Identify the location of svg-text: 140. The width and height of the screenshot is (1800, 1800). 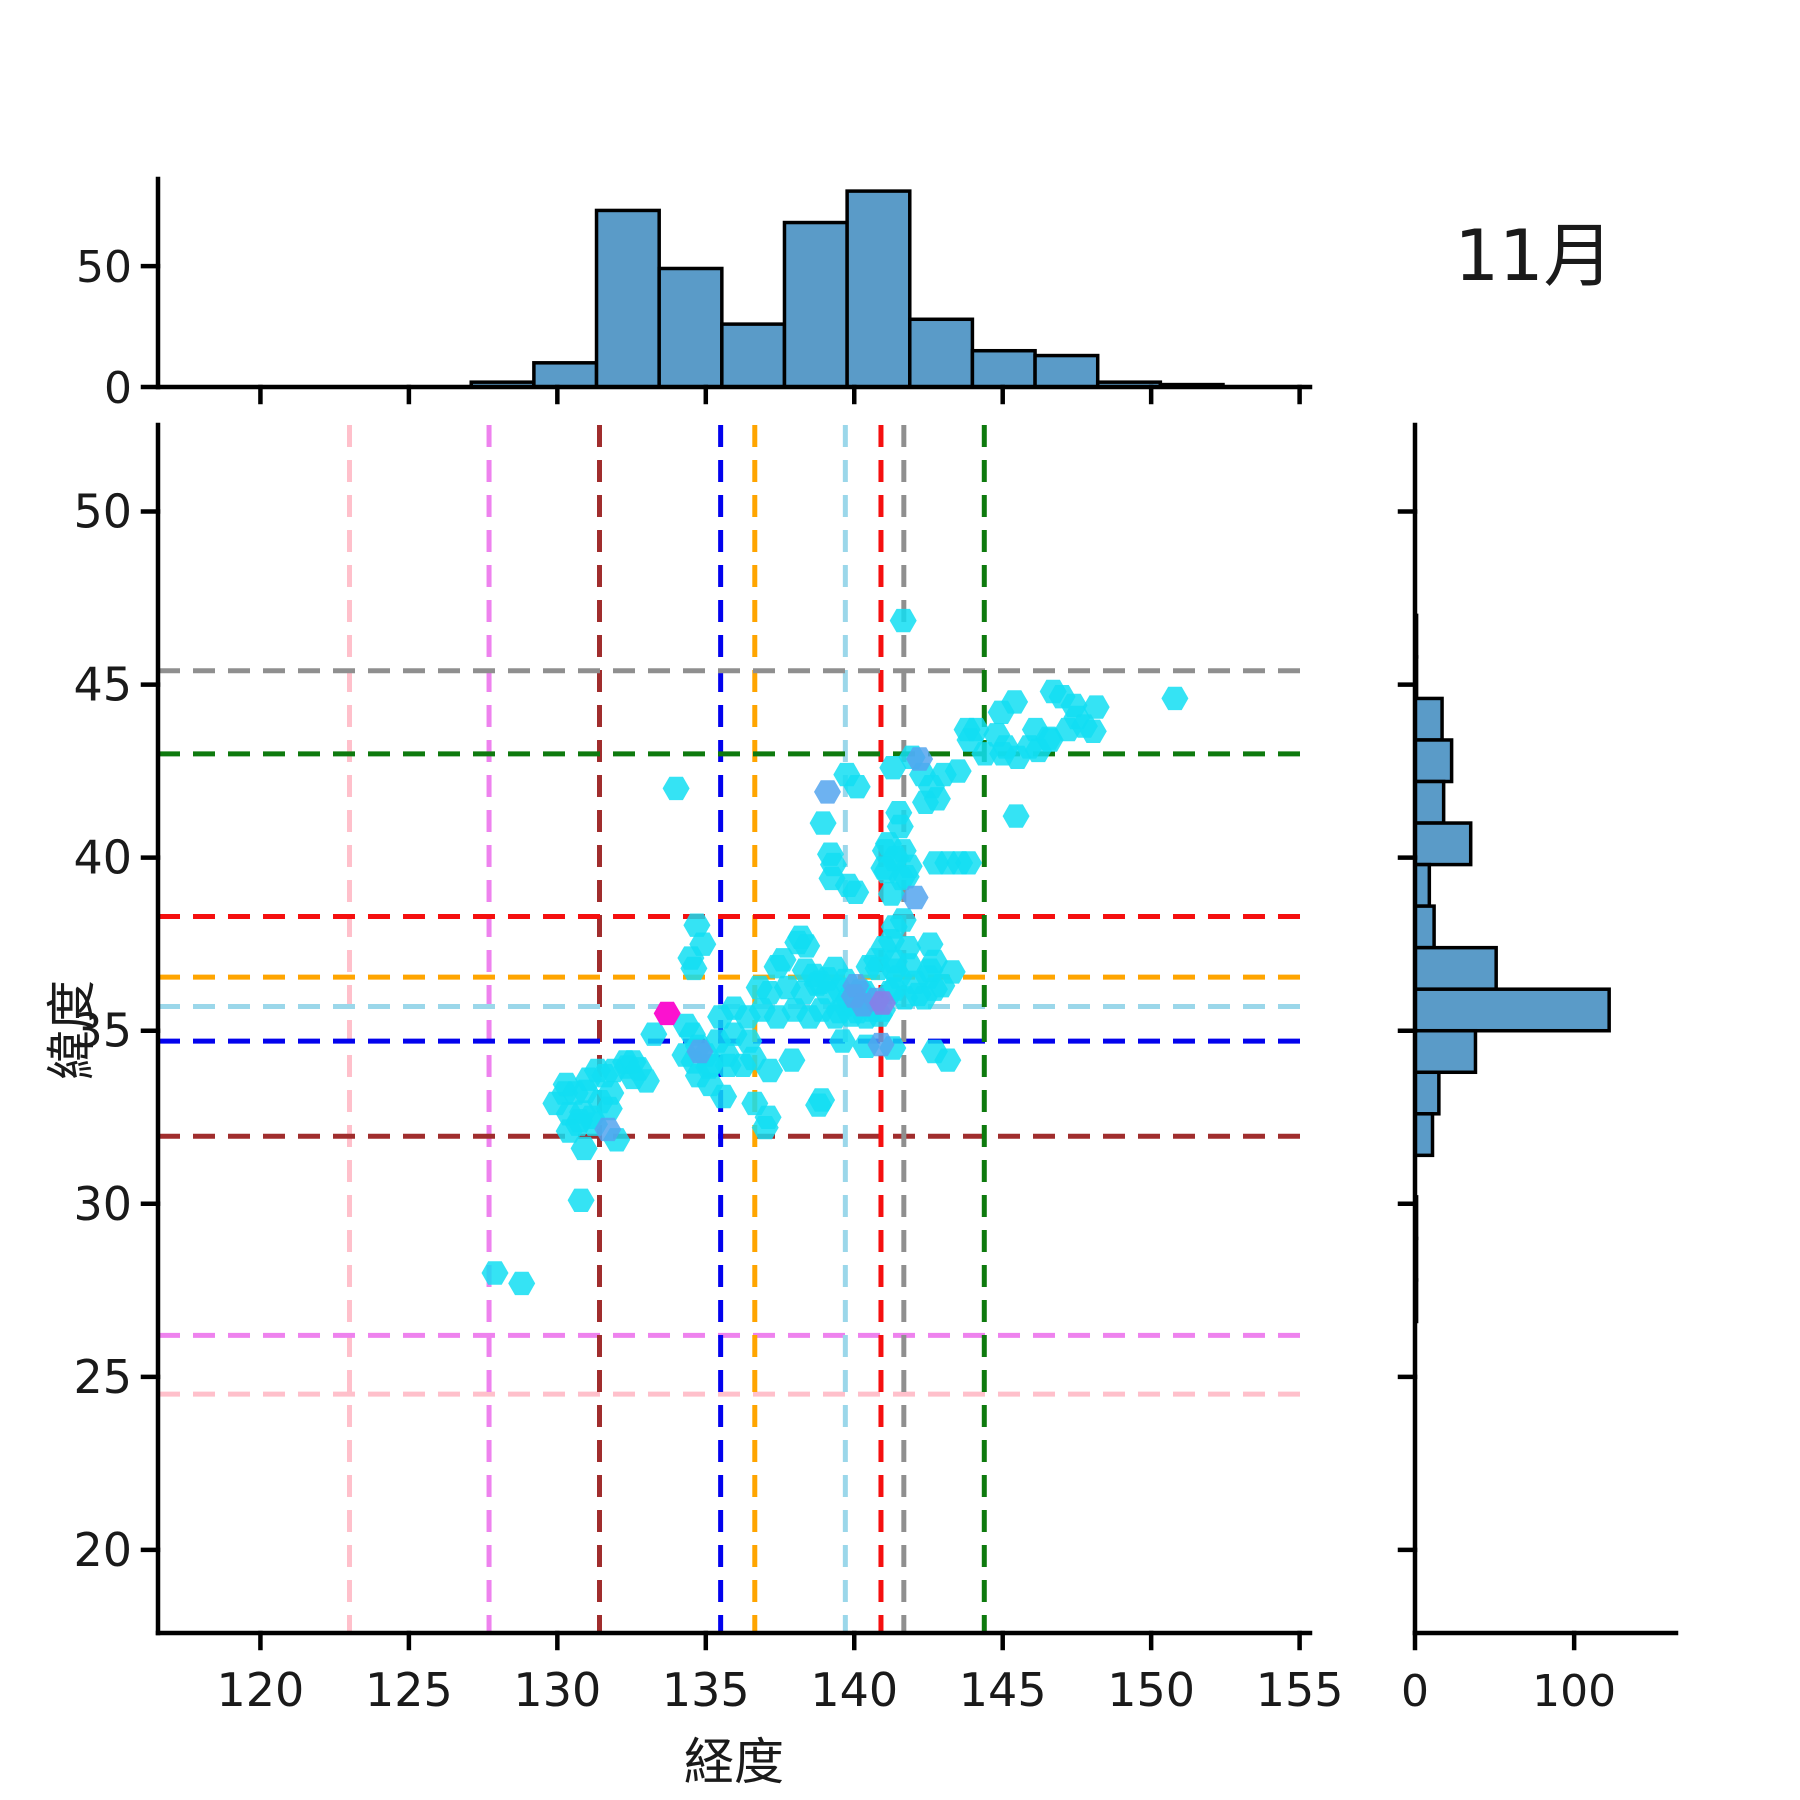
(854, 1690).